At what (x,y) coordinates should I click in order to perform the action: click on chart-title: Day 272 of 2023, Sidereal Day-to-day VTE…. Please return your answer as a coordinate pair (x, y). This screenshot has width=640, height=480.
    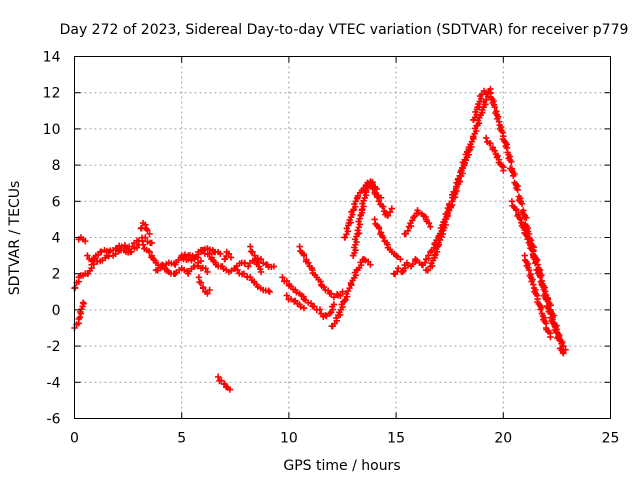
    Looking at the image, I should click on (344, 30).